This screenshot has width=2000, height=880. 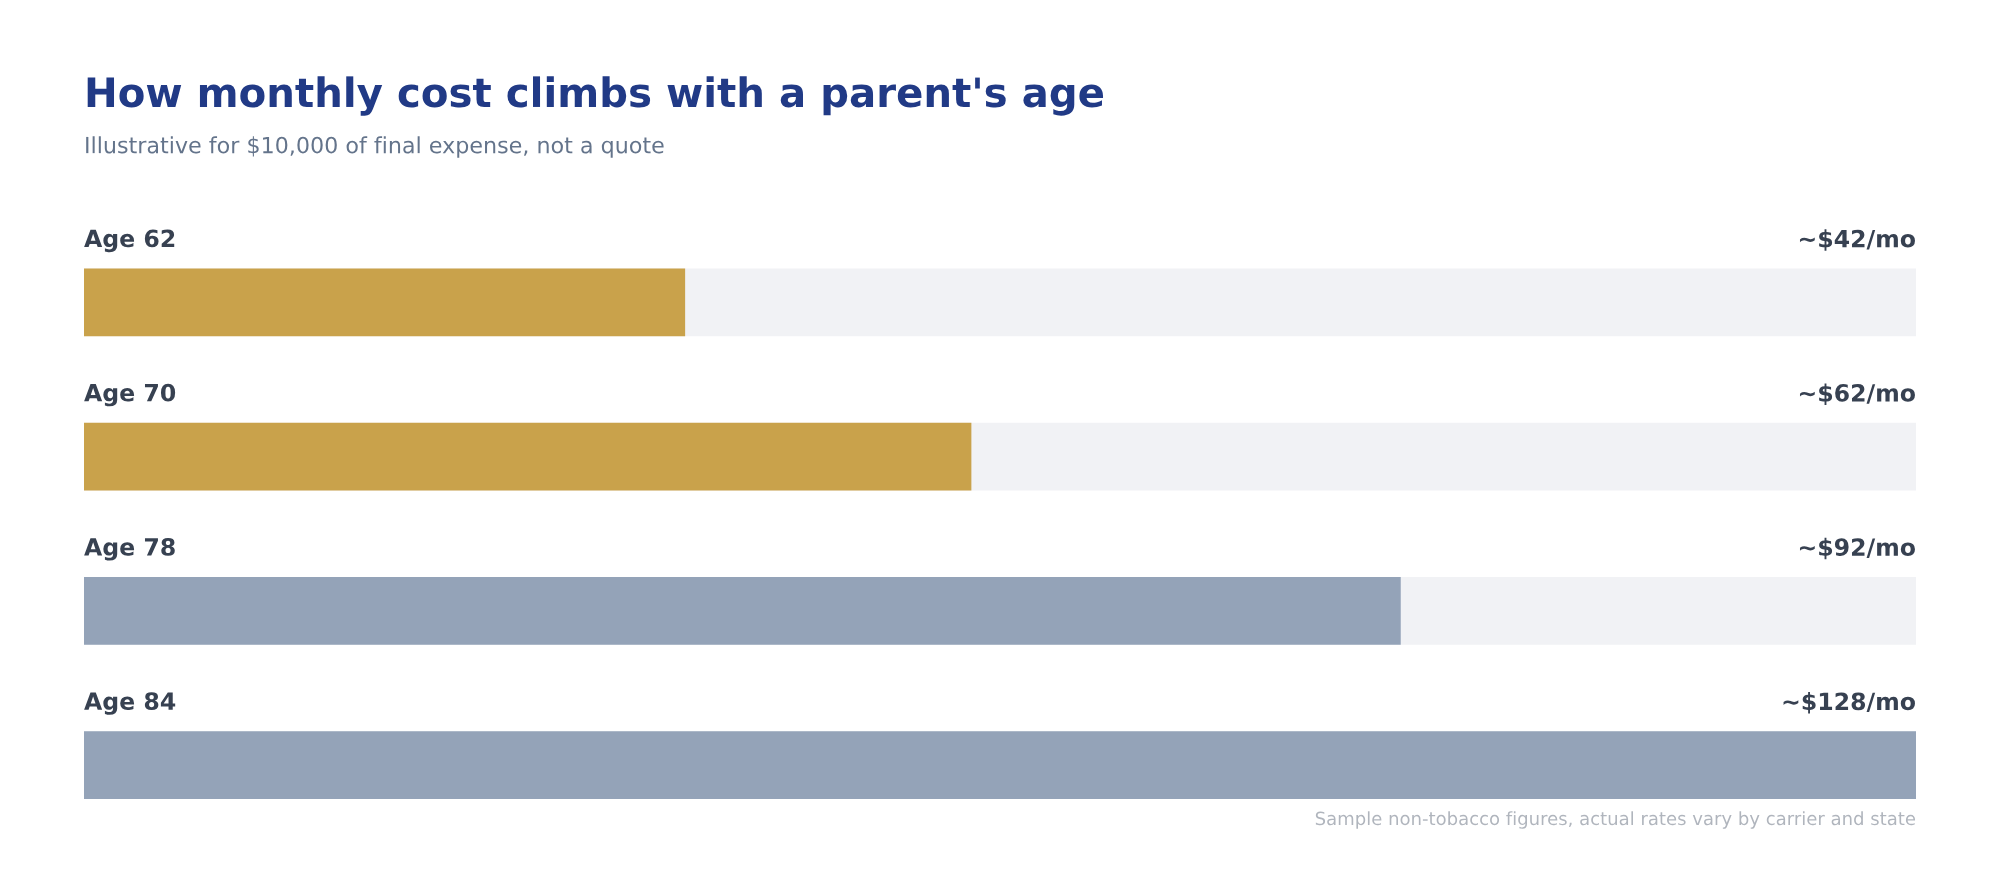 I want to click on data-label: ~$42/mo, so click(x=1857, y=240).